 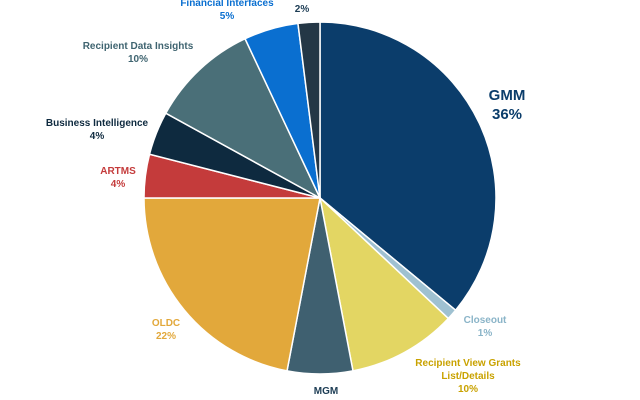 What do you see at coordinates (97, 130) in the screenshot?
I see `slice-label-business-intelligence: Business Intelligence 4%` at bounding box center [97, 130].